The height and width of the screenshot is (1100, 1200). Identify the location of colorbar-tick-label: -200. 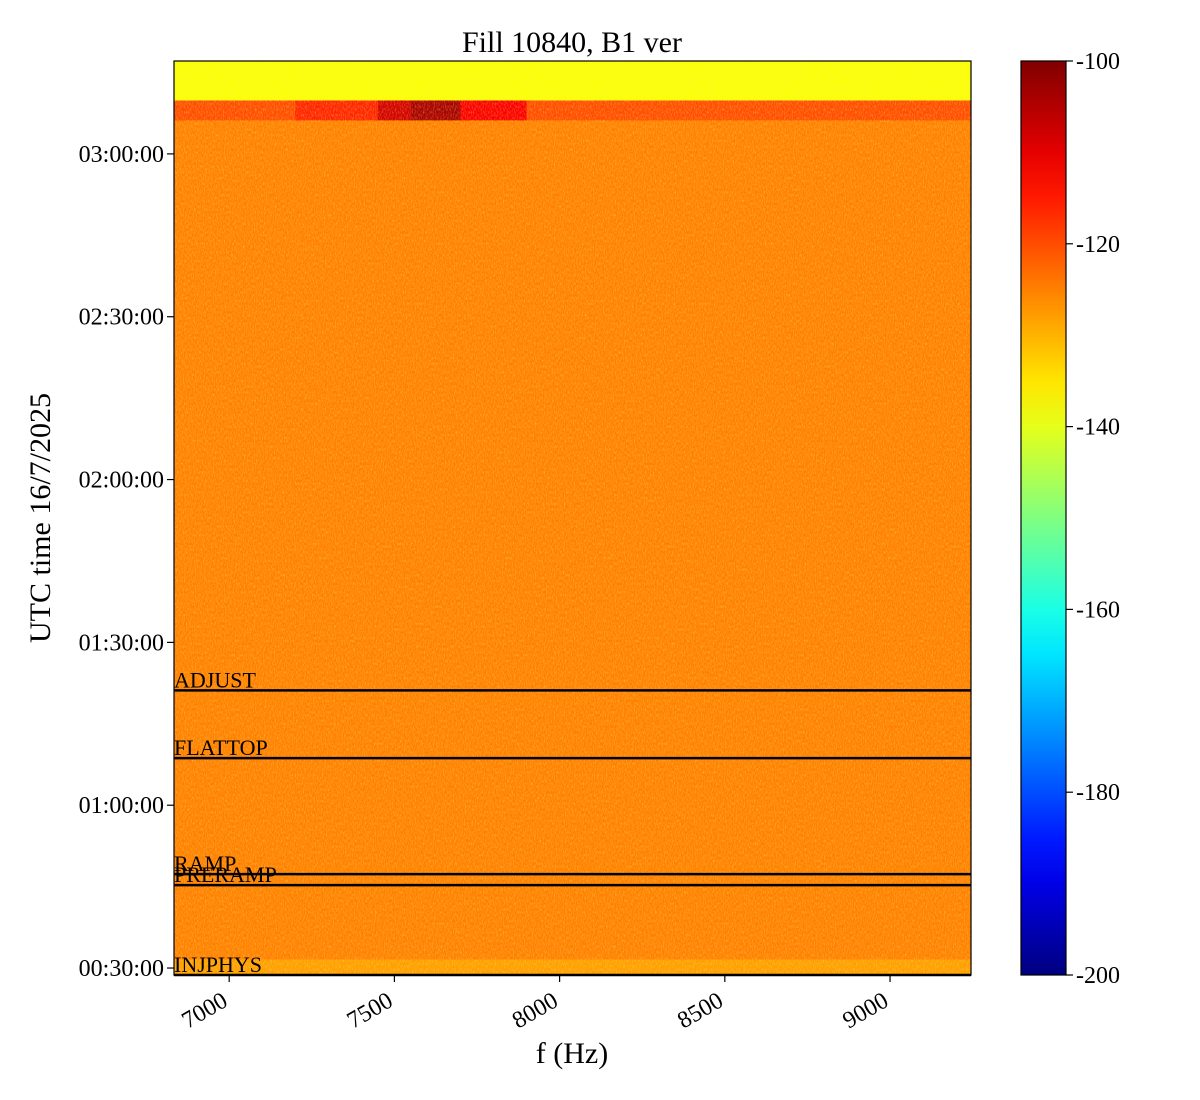
(1098, 976).